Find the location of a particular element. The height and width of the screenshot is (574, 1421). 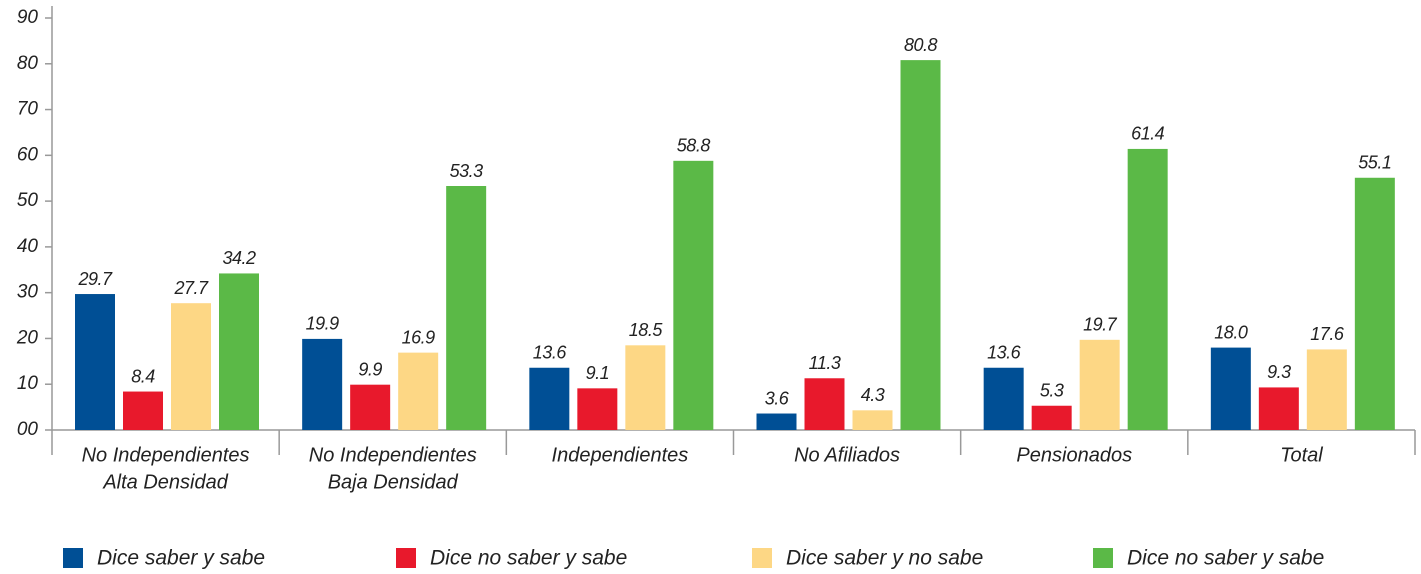

value-label: 58.8 is located at coordinates (694, 146).